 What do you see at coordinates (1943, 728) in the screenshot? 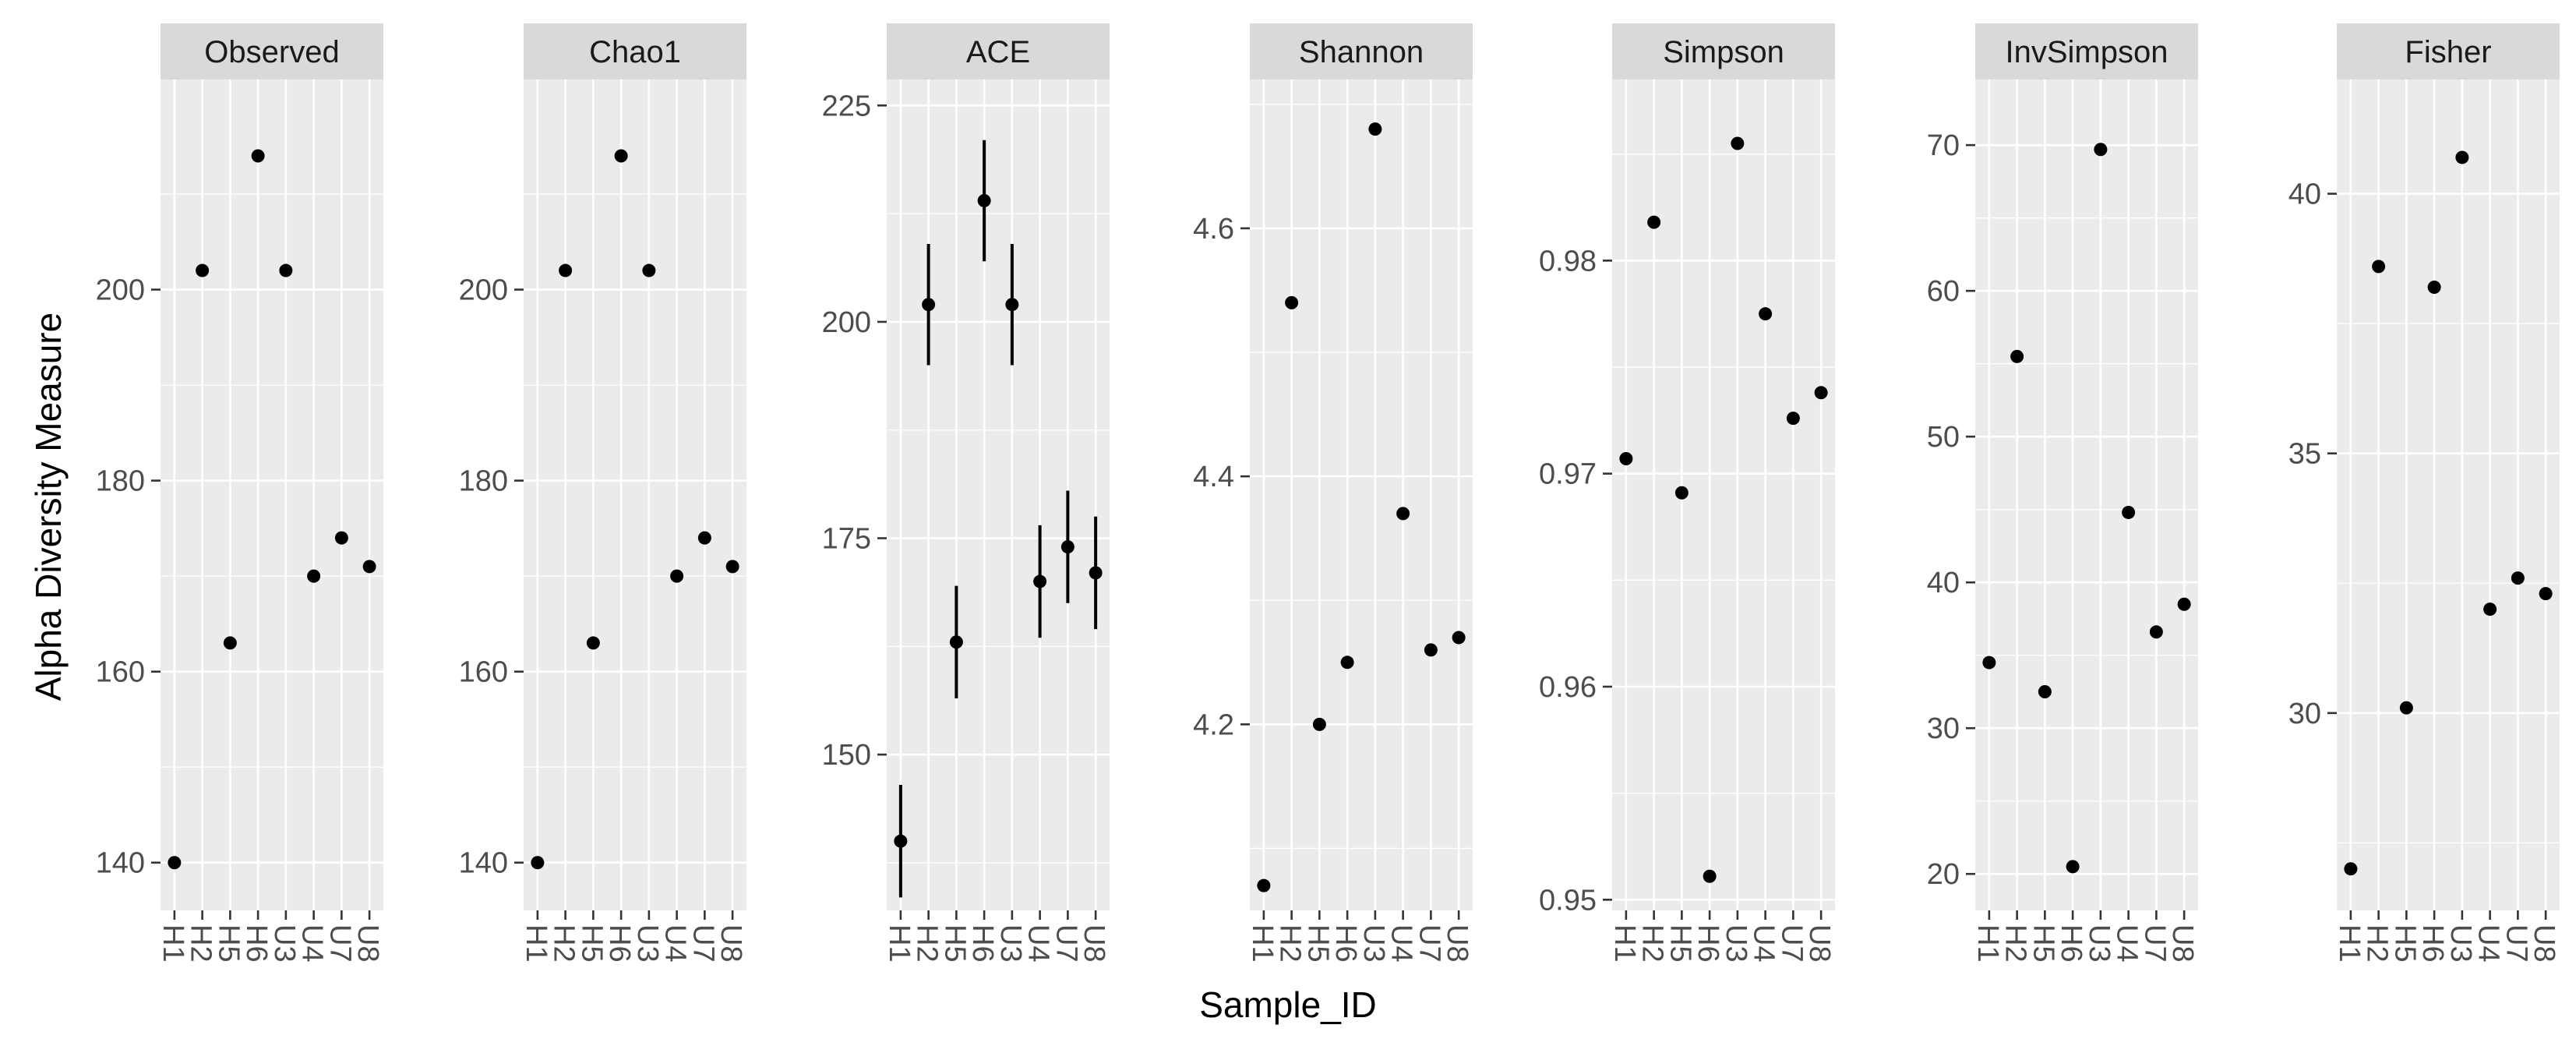
I see `y-tick-label: 30` at bounding box center [1943, 728].